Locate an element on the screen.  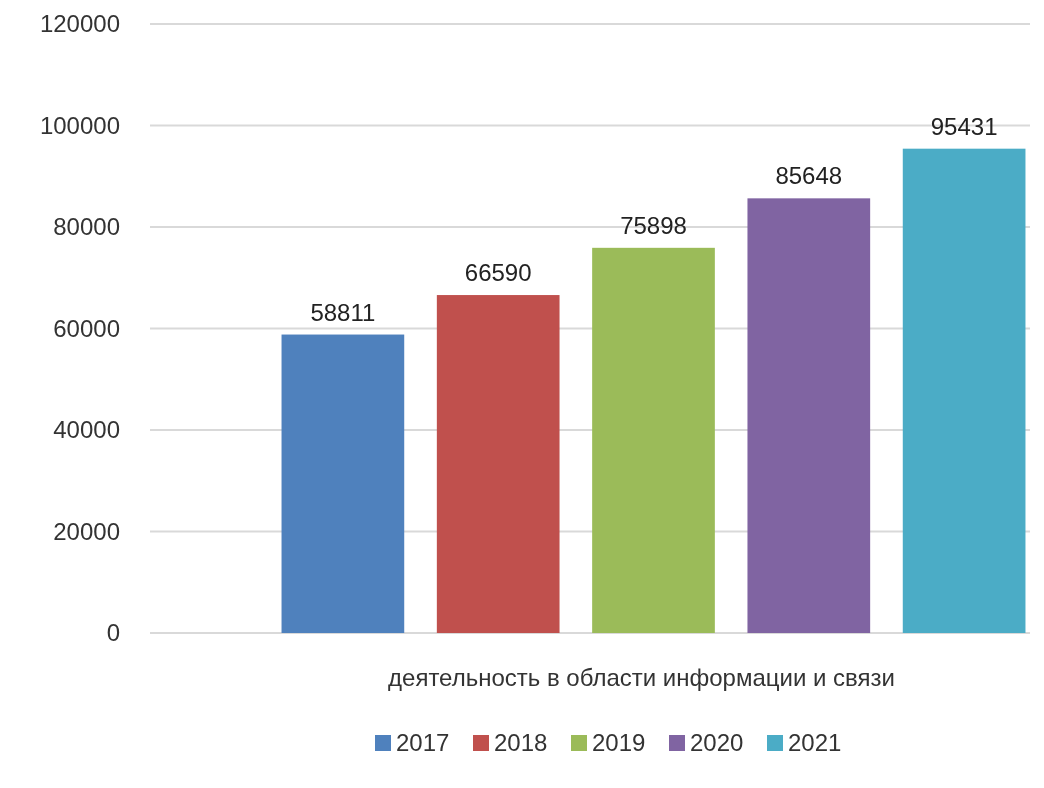
data-label: 58811 is located at coordinates (343, 312).